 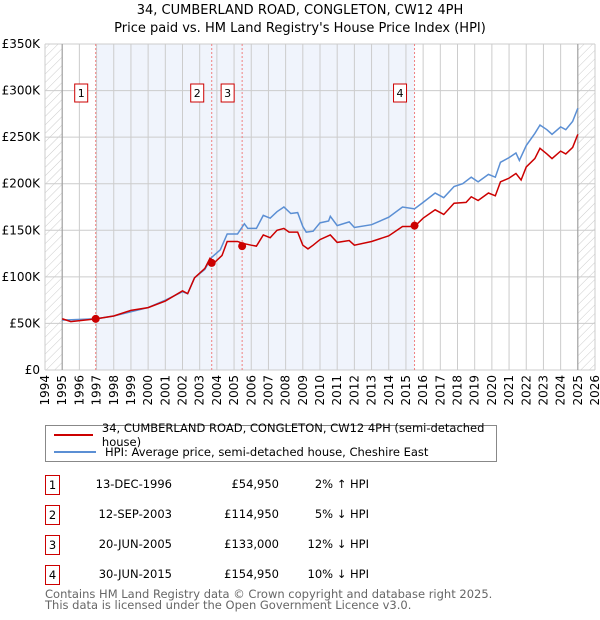 I want to click on sale-price: £114,950, so click(x=251, y=514).